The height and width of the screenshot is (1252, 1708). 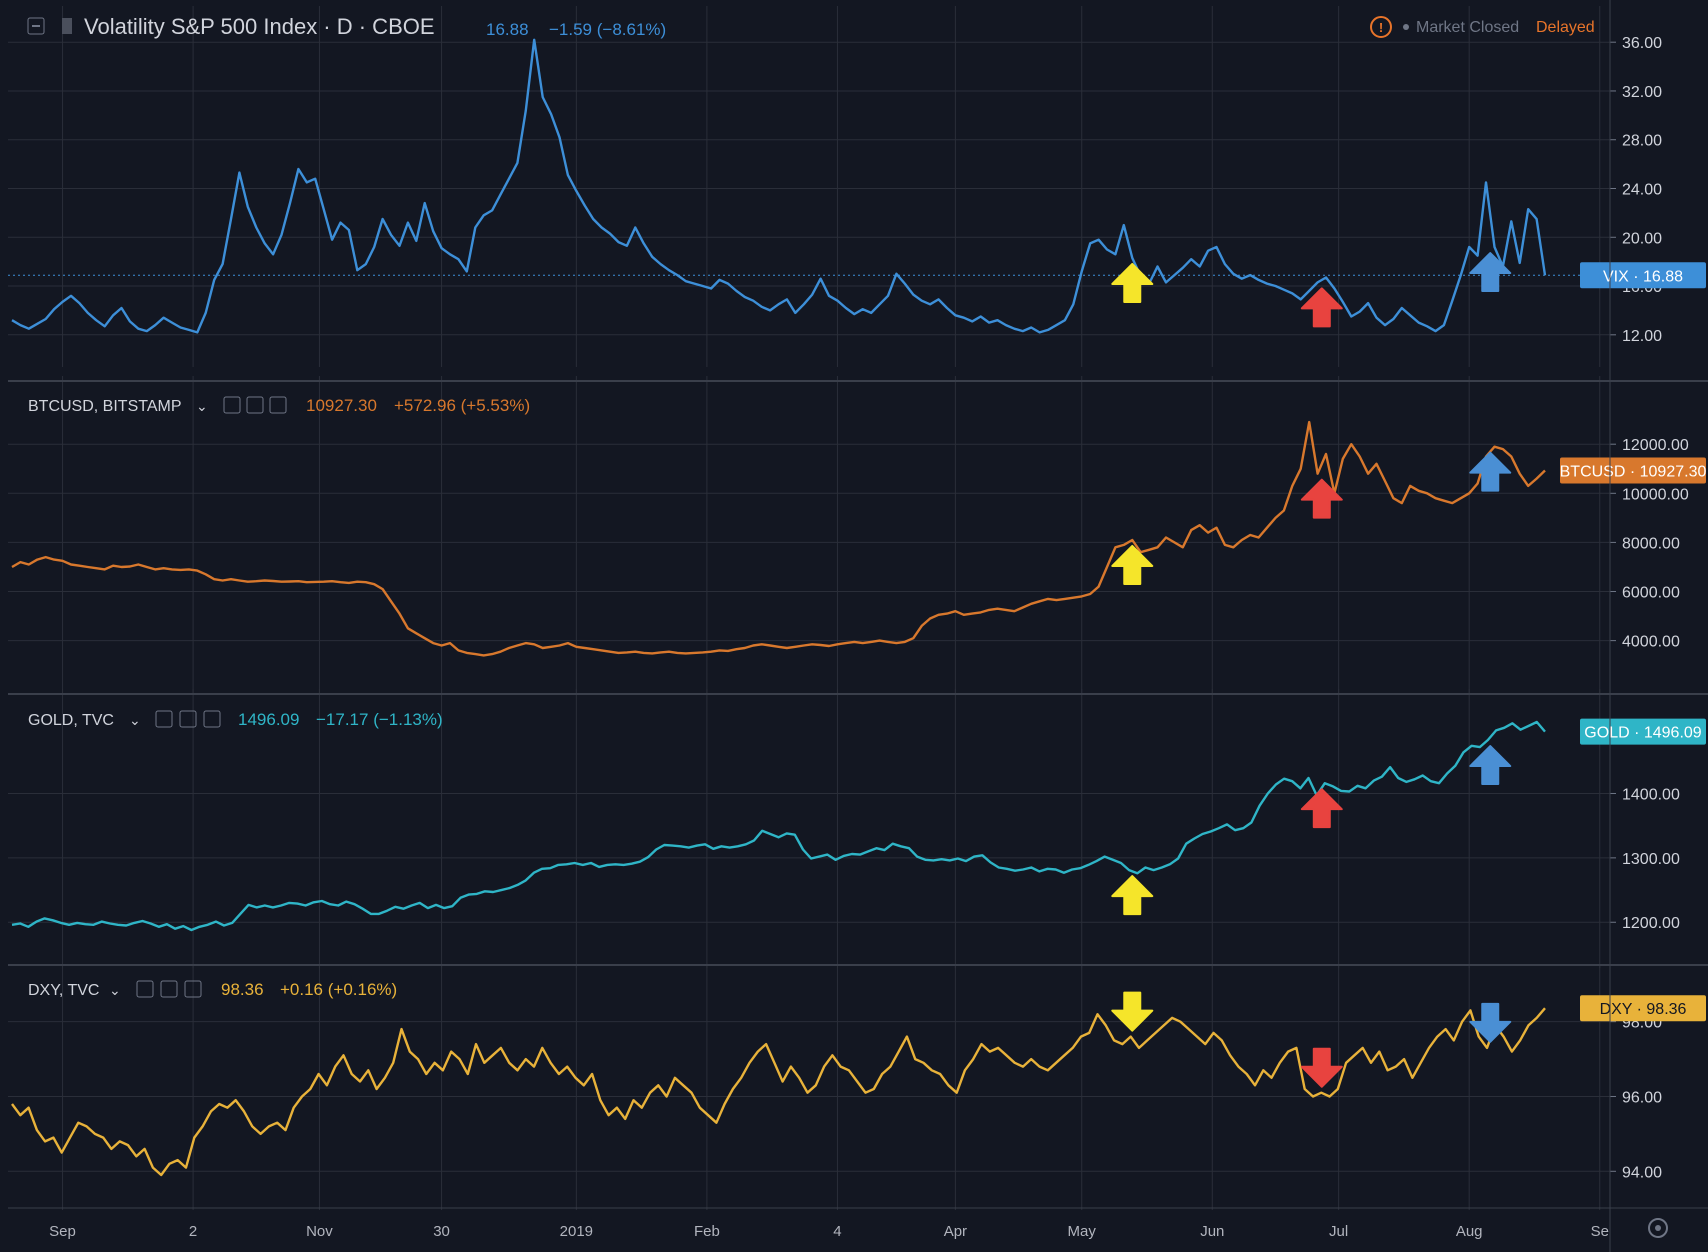 What do you see at coordinates (36, 26) in the screenshot?
I see `collapse-icon` at bounding box center [36, 26].